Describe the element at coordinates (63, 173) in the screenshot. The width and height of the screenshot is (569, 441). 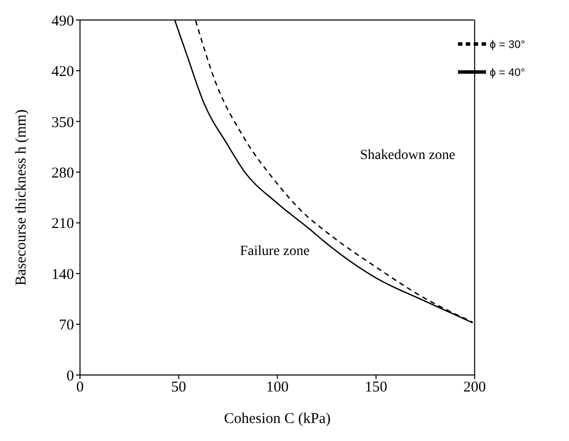
I see `y-tick-label: 280` at that location.